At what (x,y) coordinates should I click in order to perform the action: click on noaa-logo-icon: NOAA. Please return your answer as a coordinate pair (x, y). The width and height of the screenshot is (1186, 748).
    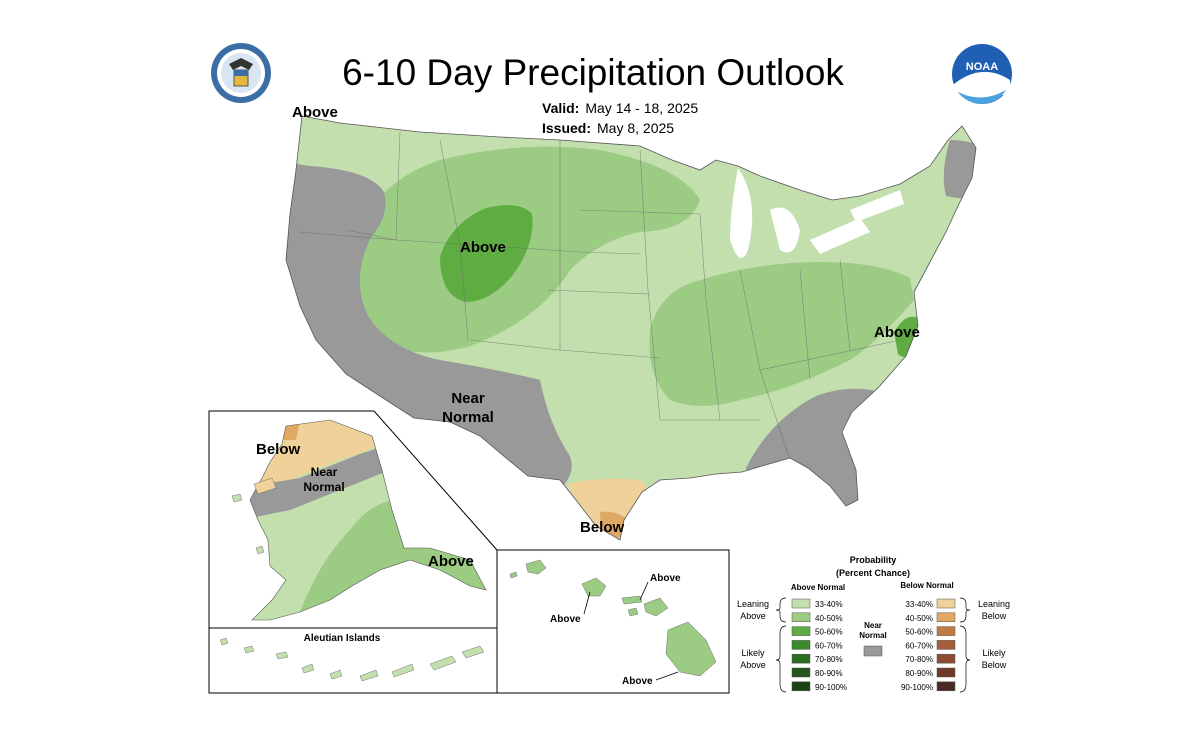
    Looking at the image, I should click on (982, 74).